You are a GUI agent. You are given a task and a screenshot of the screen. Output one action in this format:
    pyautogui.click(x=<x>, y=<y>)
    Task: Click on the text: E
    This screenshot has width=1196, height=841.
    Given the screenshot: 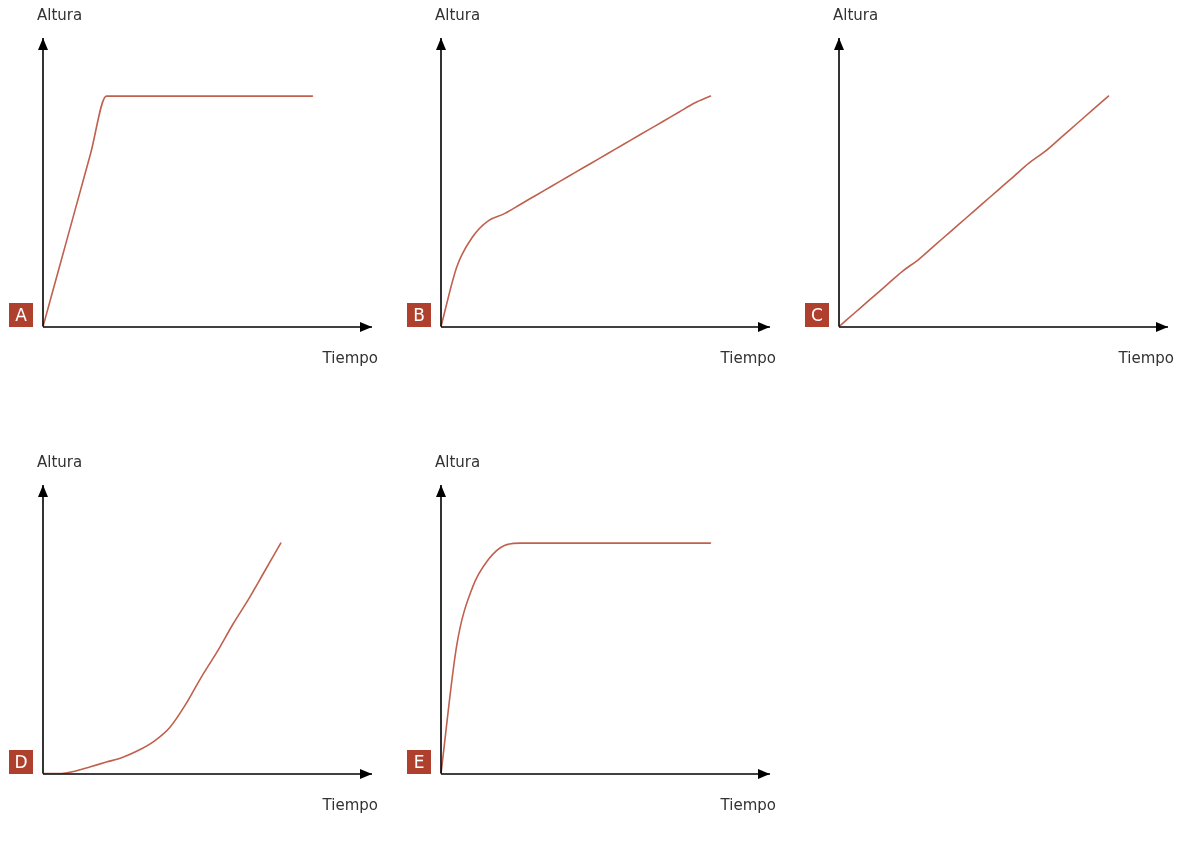 What is the action you would take?
    pyautogui.click(x=419, y=761)
    